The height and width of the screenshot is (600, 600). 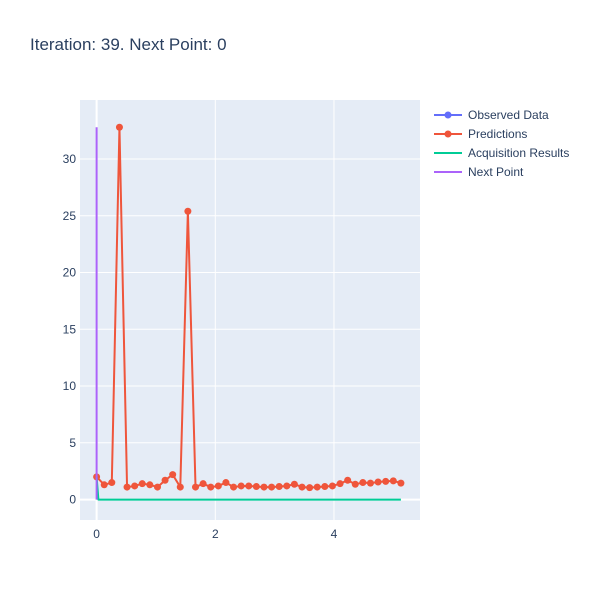 What do you see at coordinates (496, 172) in the screenshot?
I see `legend-label: Next Point` at bounding box center [496, 172].